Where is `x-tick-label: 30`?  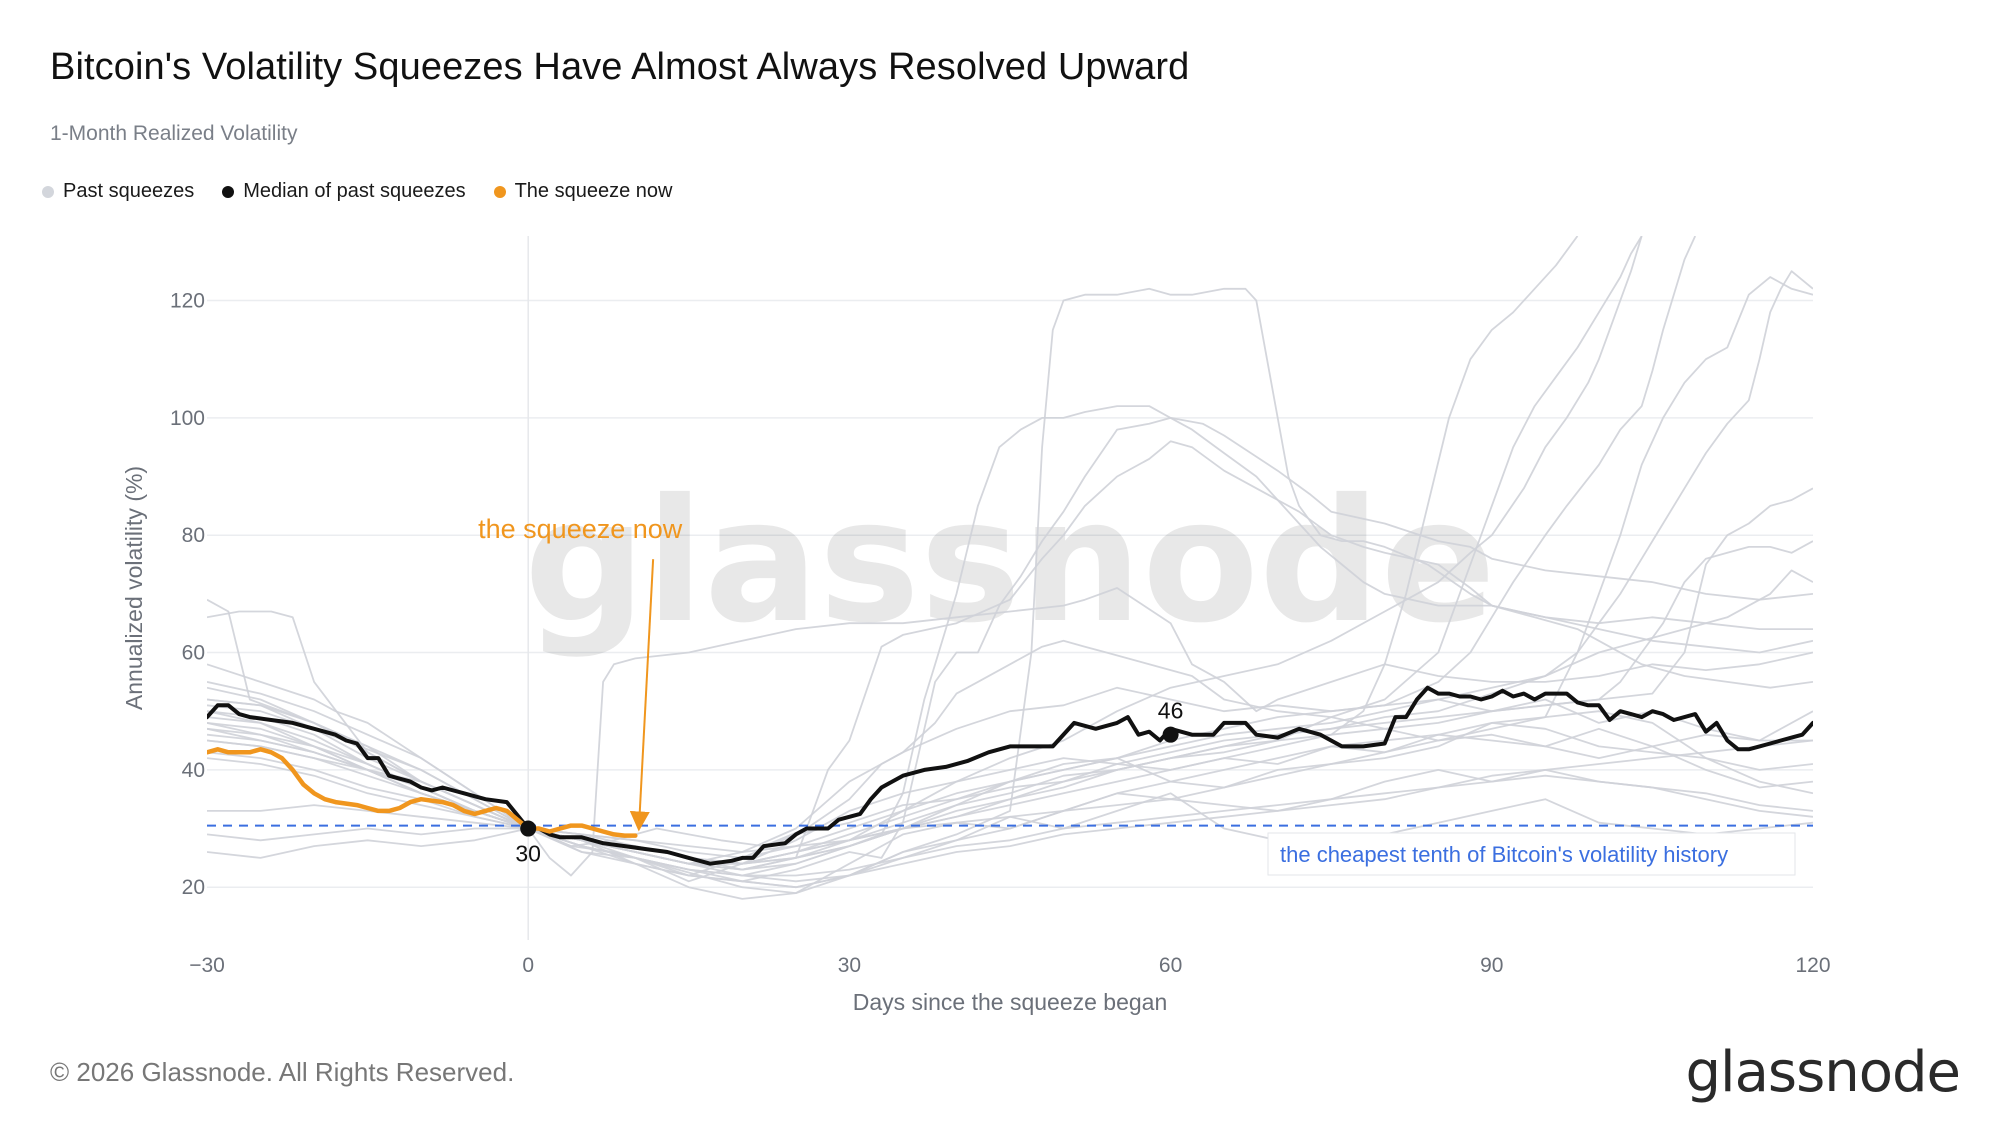
x-tick-label: 30 is located at coordinates (849, 965).